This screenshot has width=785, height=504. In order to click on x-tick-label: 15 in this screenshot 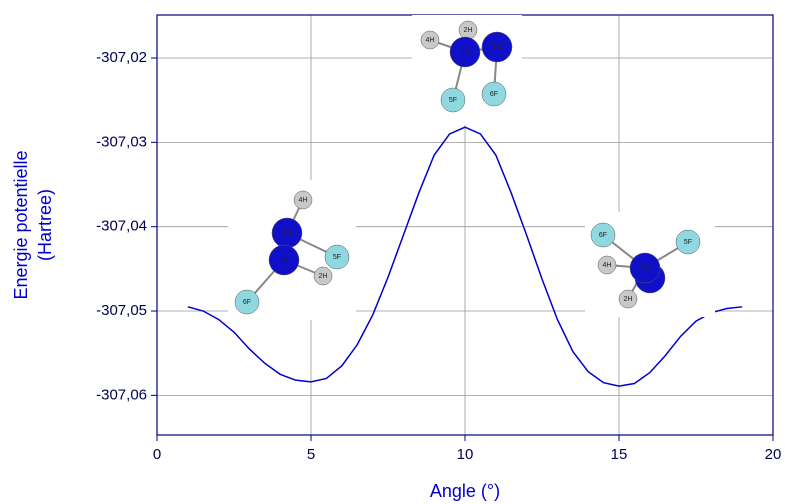, I will do `click(619, 454)`.